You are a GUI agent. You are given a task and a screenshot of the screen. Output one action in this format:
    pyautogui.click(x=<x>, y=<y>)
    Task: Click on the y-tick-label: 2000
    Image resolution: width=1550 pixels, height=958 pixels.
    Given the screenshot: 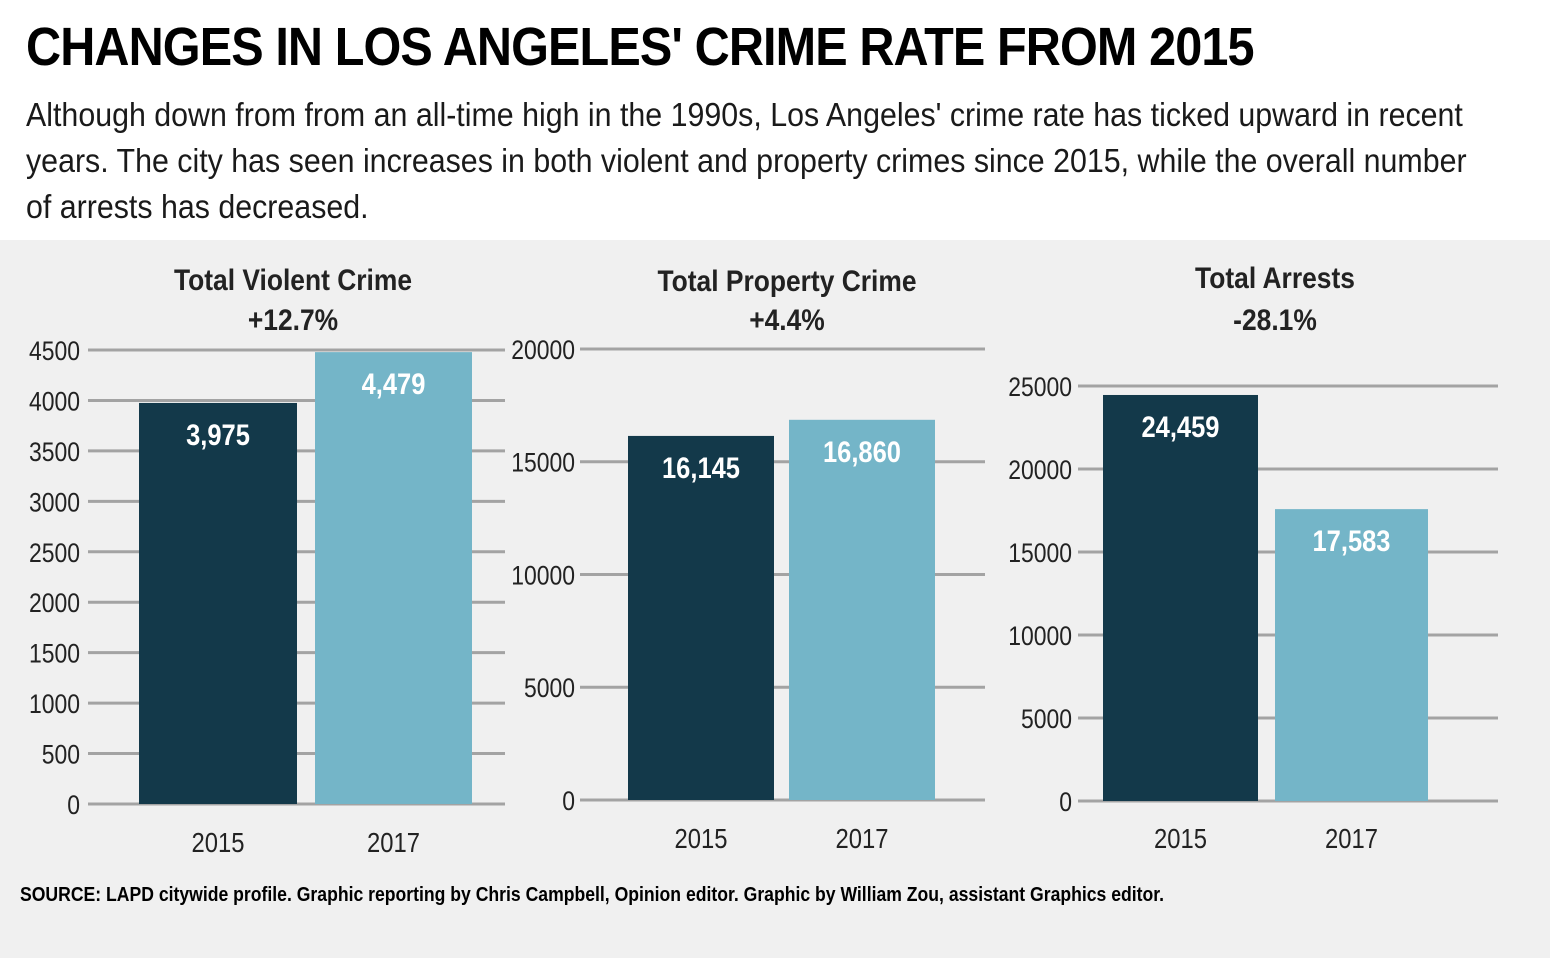 What is the action you would take?
    pyautogui.click(x=54, y=604)
    